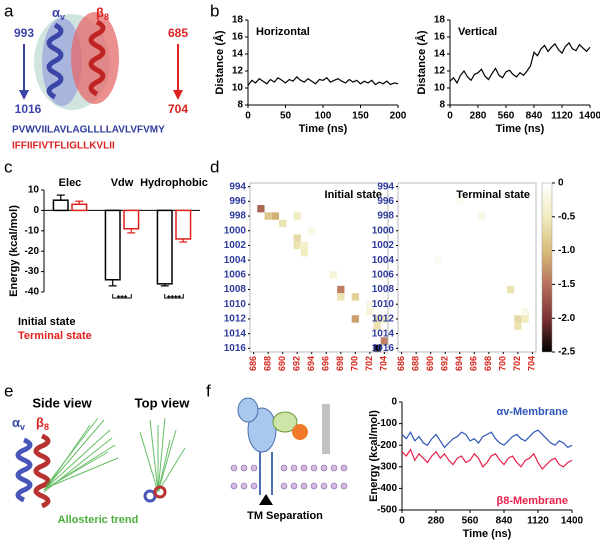 This screenshot has height=545, width=600. Describe the element at coordinates (383, 260) in the screenshot. I see `y-tick-label: 1004` at that location.